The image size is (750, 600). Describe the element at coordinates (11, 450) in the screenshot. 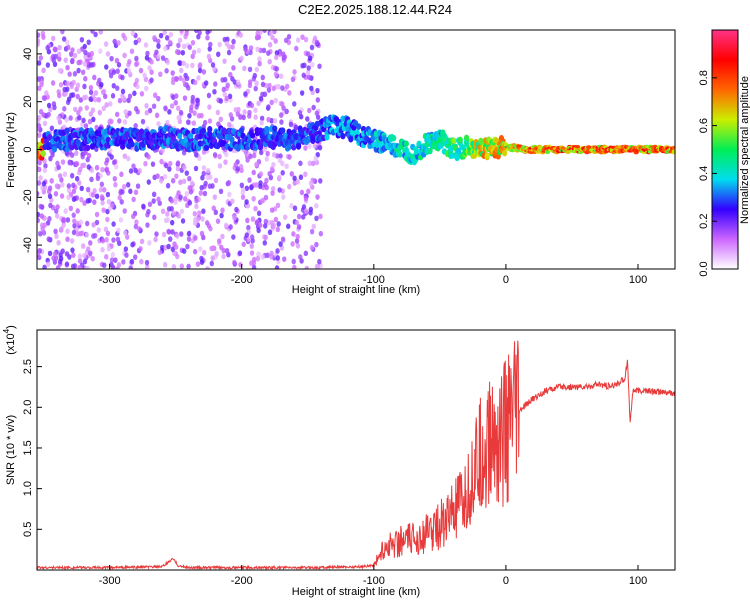

I see `snr-y-label: SNR (10 * v/v)` at that location.